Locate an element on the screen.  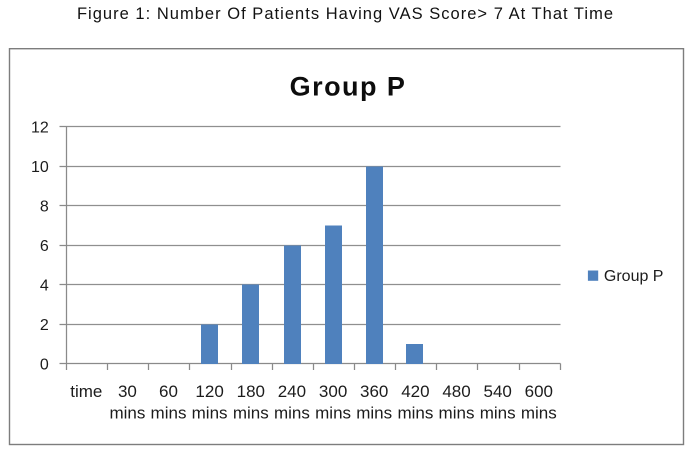
svg-text: 0 is located at coordinates (44, 364).